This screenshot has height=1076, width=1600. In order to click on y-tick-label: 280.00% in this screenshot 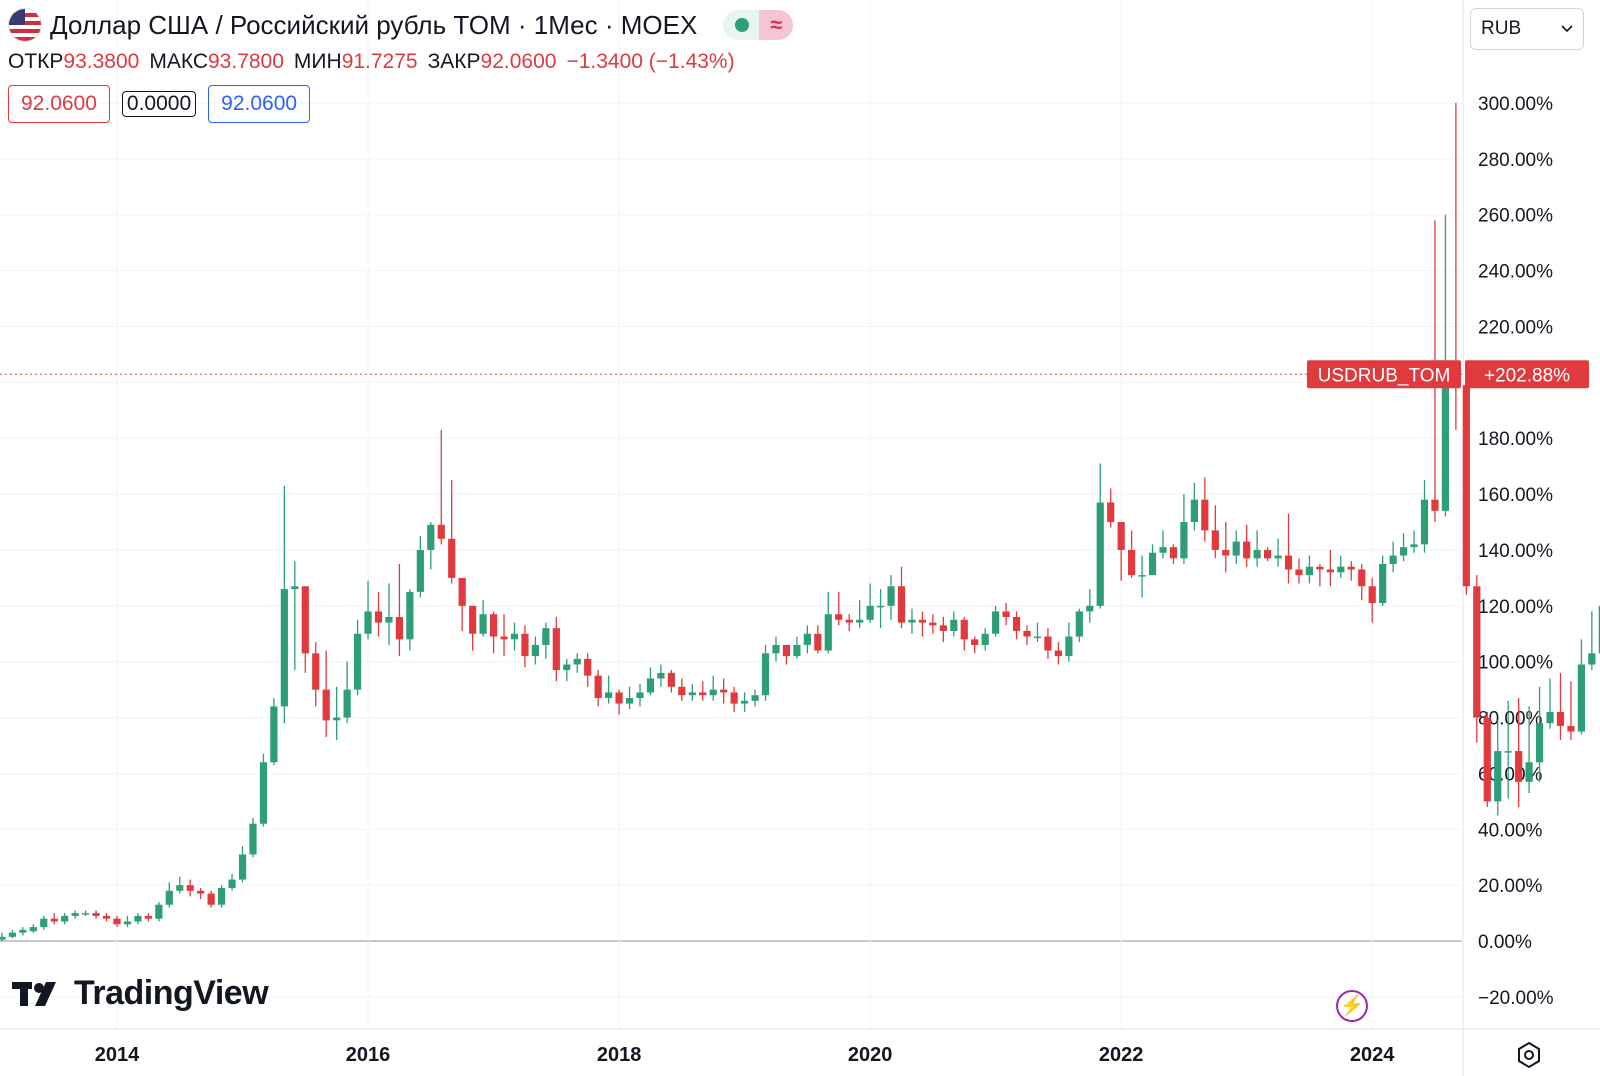, I will do `click(1515, 160)`.